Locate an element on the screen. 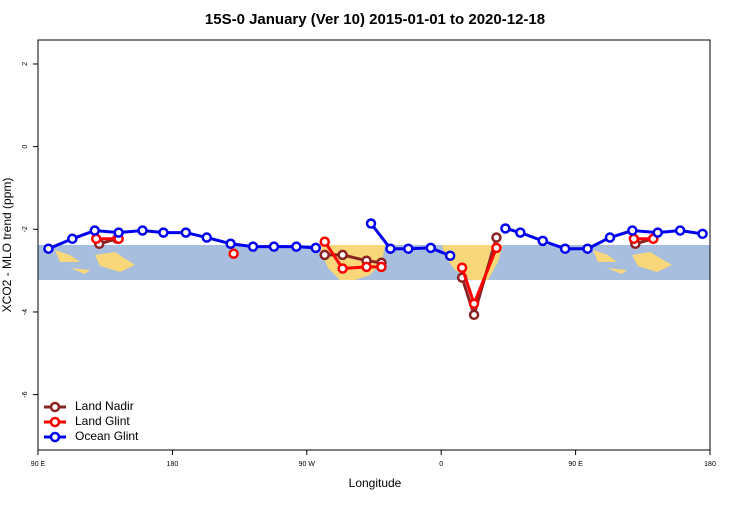 The width and height of the screenshot is (750, 505). x-tick-label: 90 W is located at coordinates (307, 464).